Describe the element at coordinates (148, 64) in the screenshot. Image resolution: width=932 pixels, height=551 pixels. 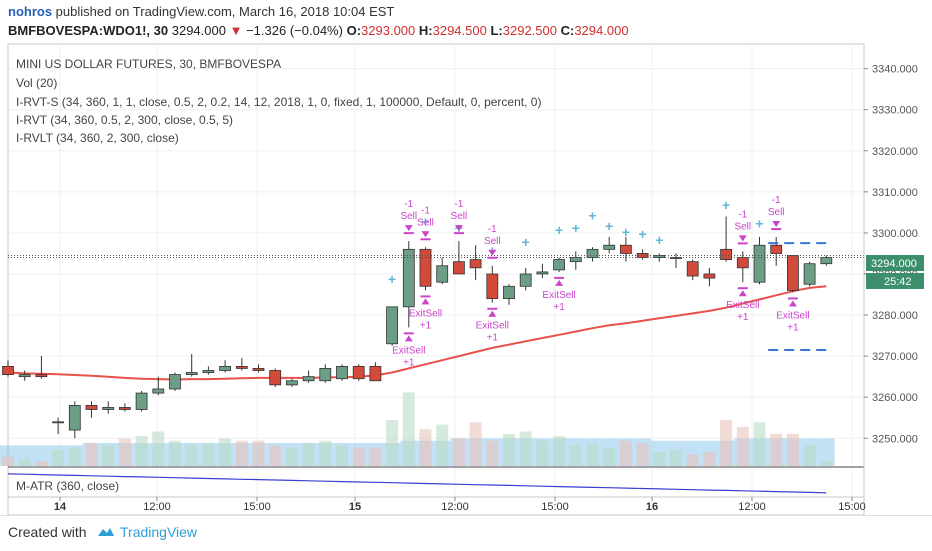
I see `legend-series-title: MINI US DOLLAR FUTURES, 30, BMFBOVESPA` at that location.